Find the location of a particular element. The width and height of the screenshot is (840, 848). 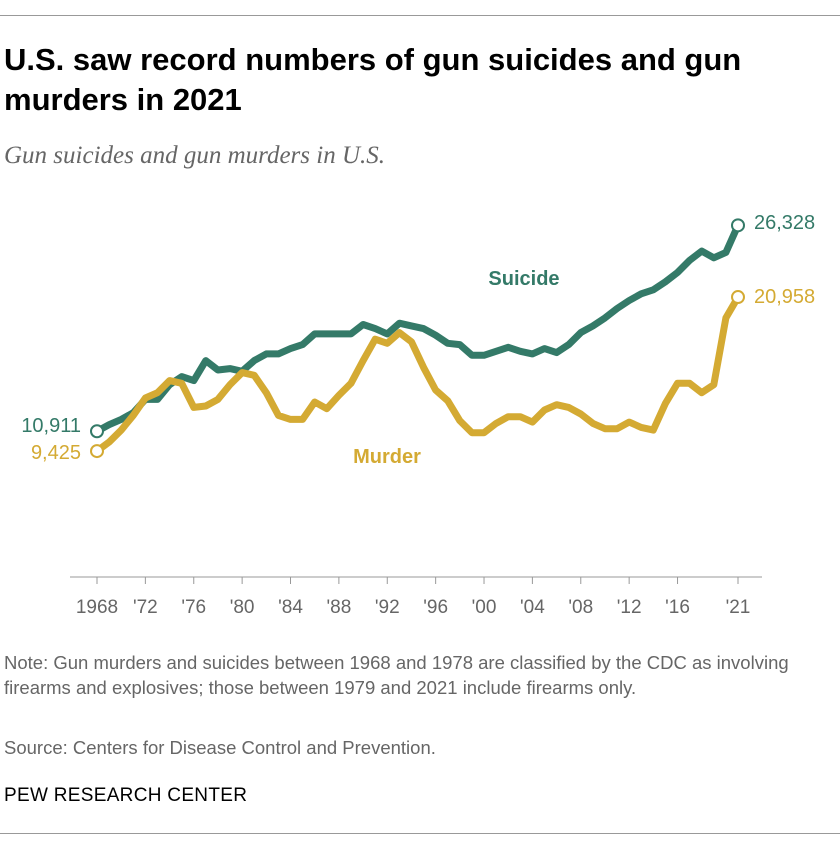

x-tick-label: '80 is located at coordinates (242, 607).